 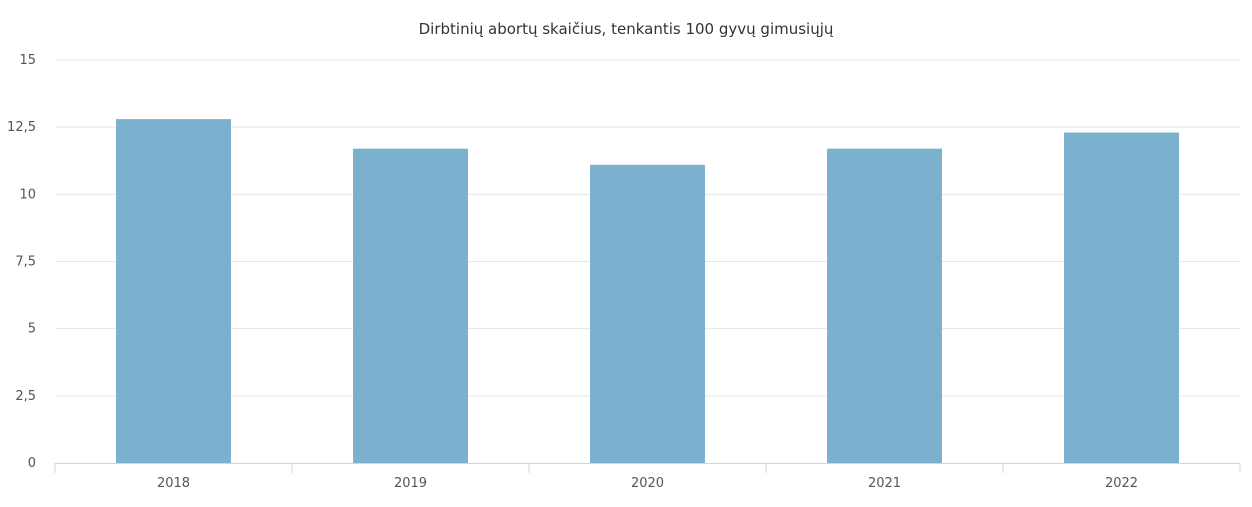 I want to click on x-axis, so click(x=647, y=468).